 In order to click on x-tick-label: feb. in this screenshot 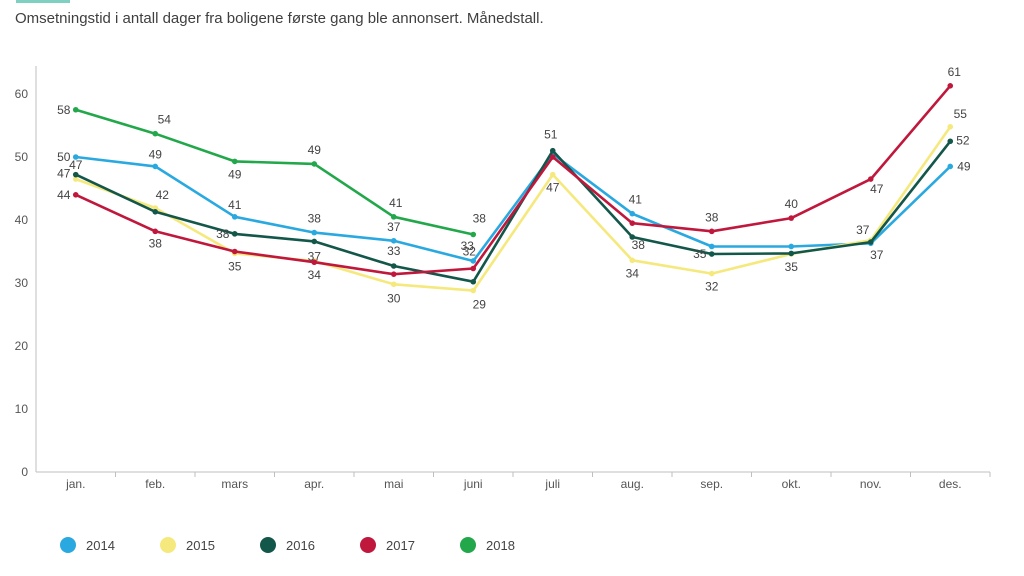, I will do `click(155, 484)`.